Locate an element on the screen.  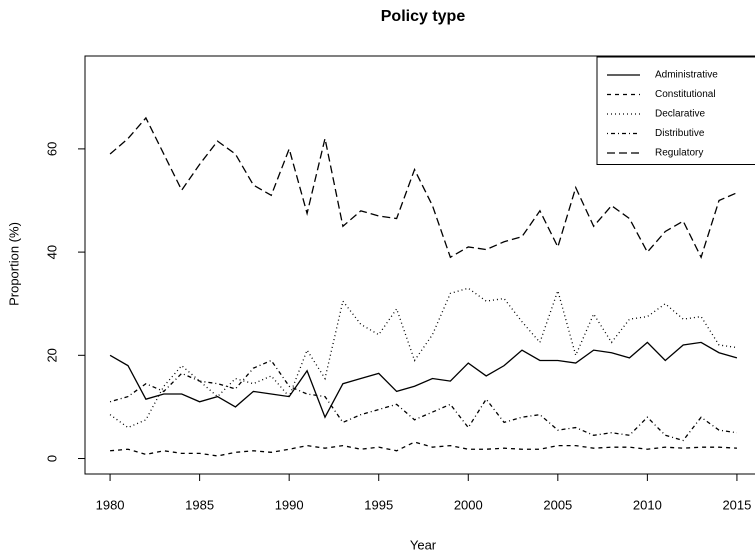
x-tick-label: 1985 is located at coordinates (199, 504).